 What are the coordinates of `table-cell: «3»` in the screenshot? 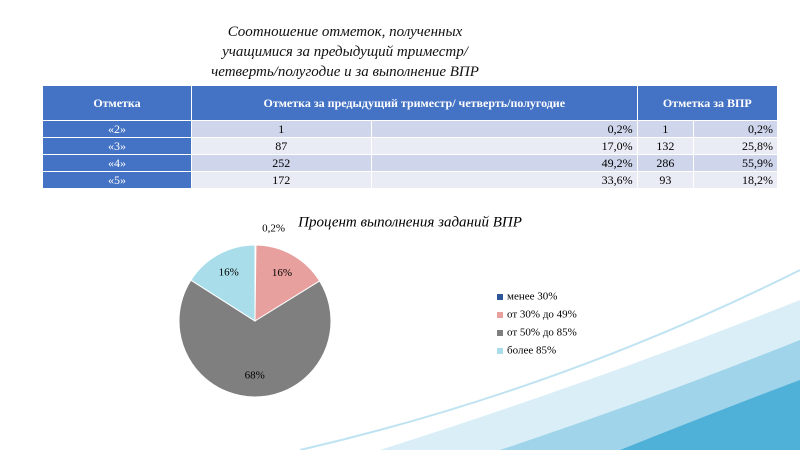 It's located at (117, 146).